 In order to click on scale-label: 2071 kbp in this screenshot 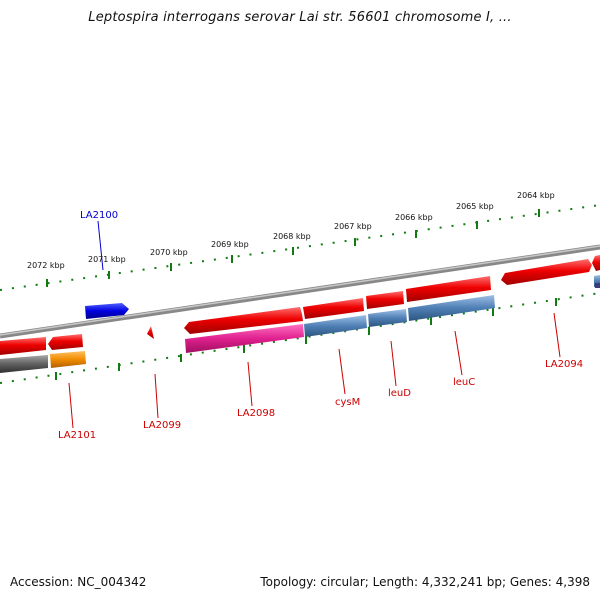, I will do `click(107, 259)`.